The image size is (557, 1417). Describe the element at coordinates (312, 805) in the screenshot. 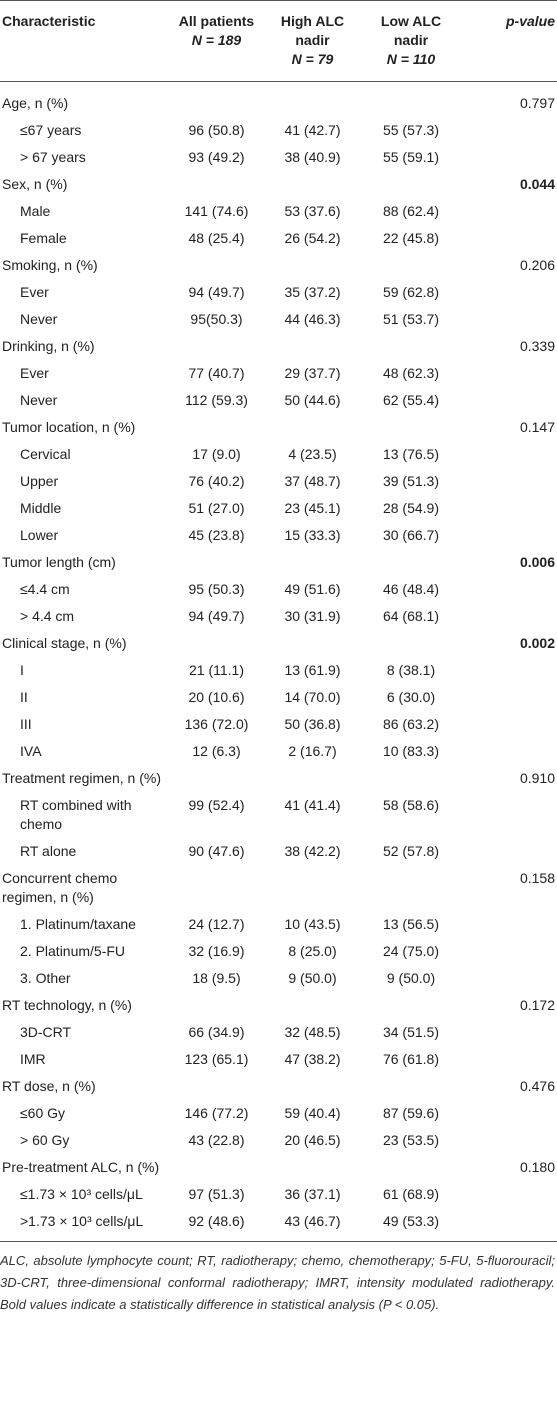

I see `cell-value: 41 (41.4)` at that location.